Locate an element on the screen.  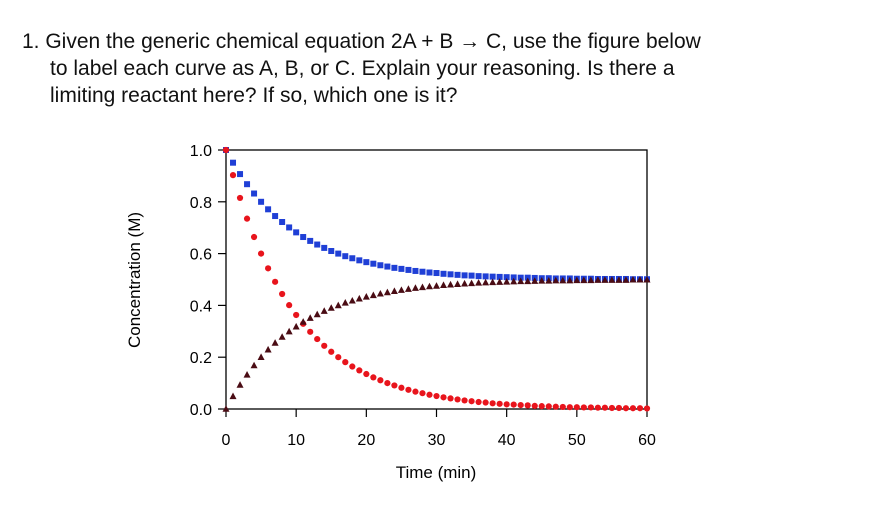
x-tick-label: 40 is located at coordinates (507, 440).